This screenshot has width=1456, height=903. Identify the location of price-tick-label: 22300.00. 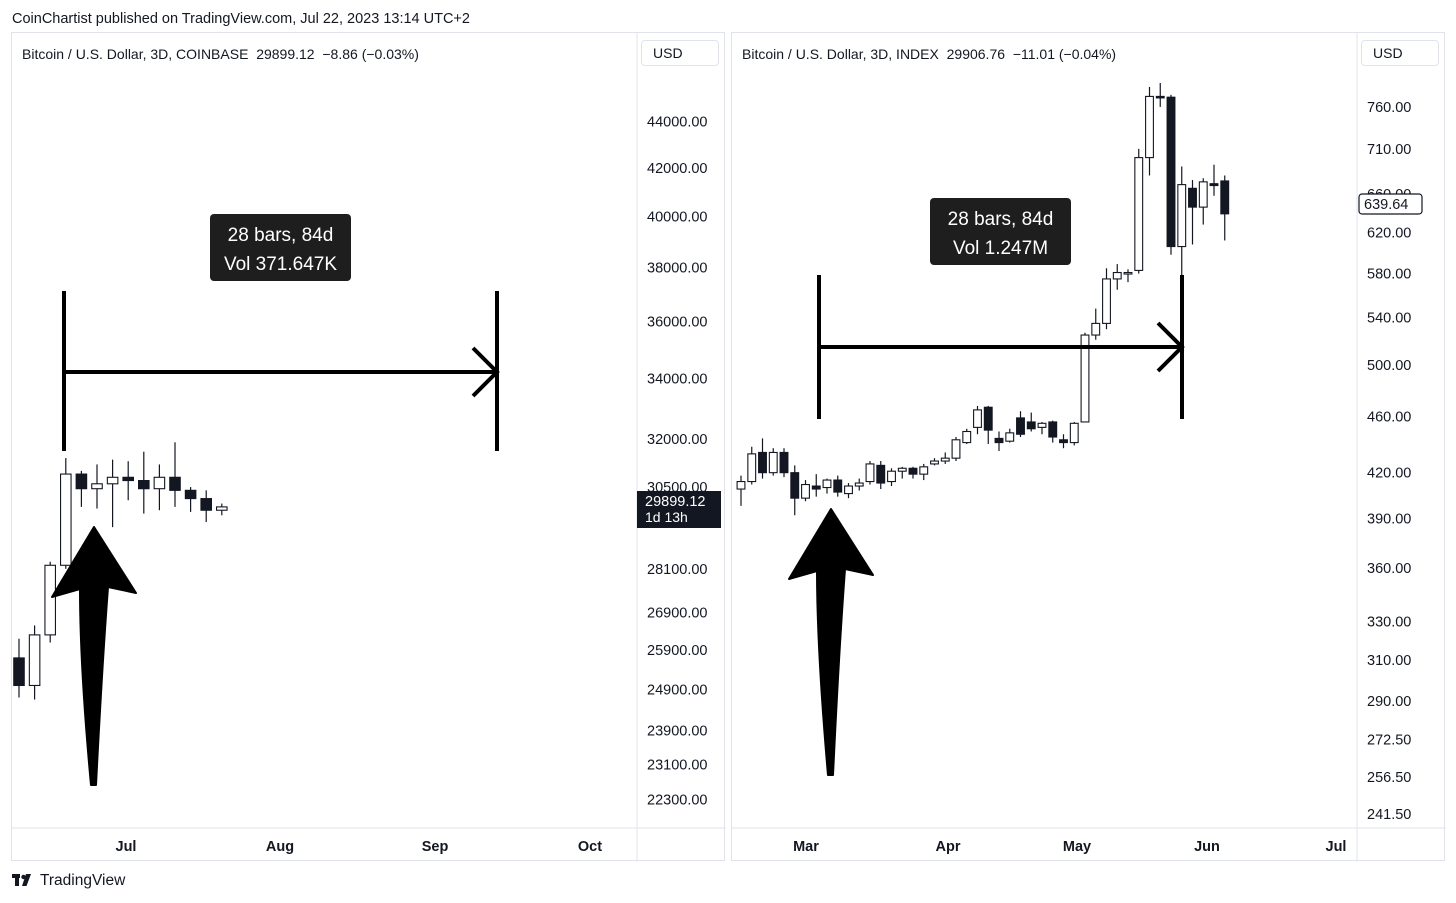
(677, 800).